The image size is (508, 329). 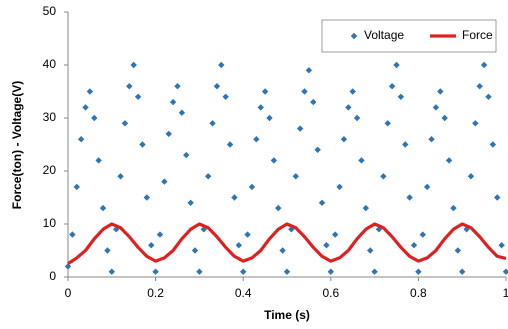 I want to click on legend-label: Force, so click(x=477, y=35).